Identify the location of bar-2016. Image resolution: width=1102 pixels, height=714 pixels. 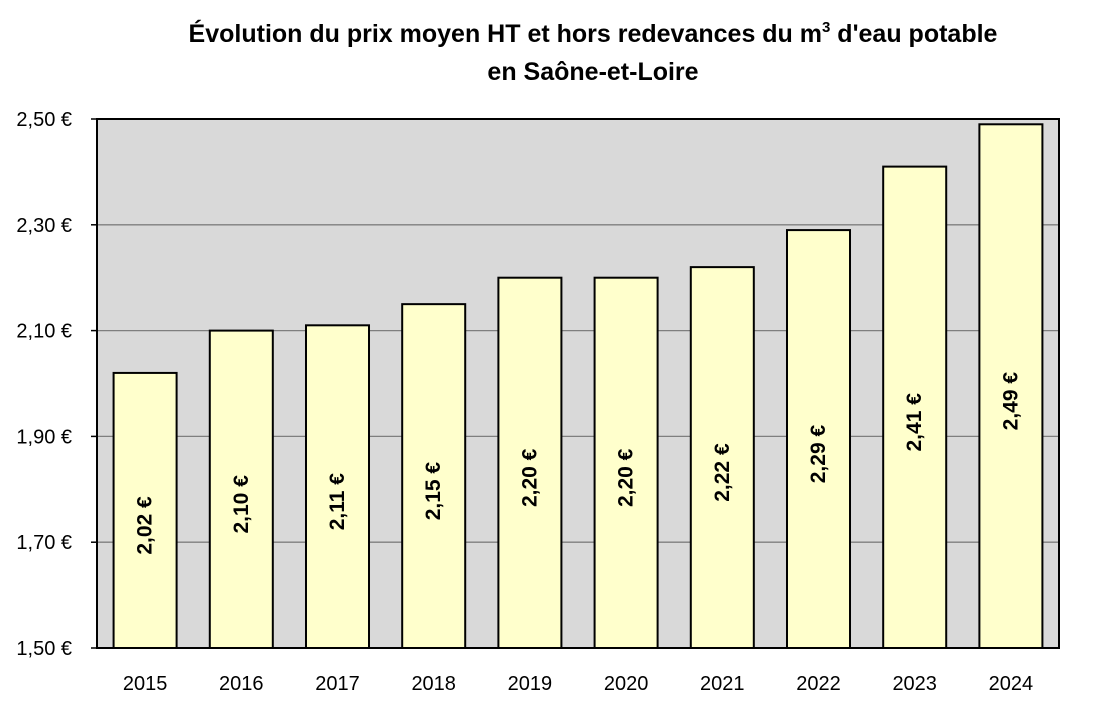
(241, 489).